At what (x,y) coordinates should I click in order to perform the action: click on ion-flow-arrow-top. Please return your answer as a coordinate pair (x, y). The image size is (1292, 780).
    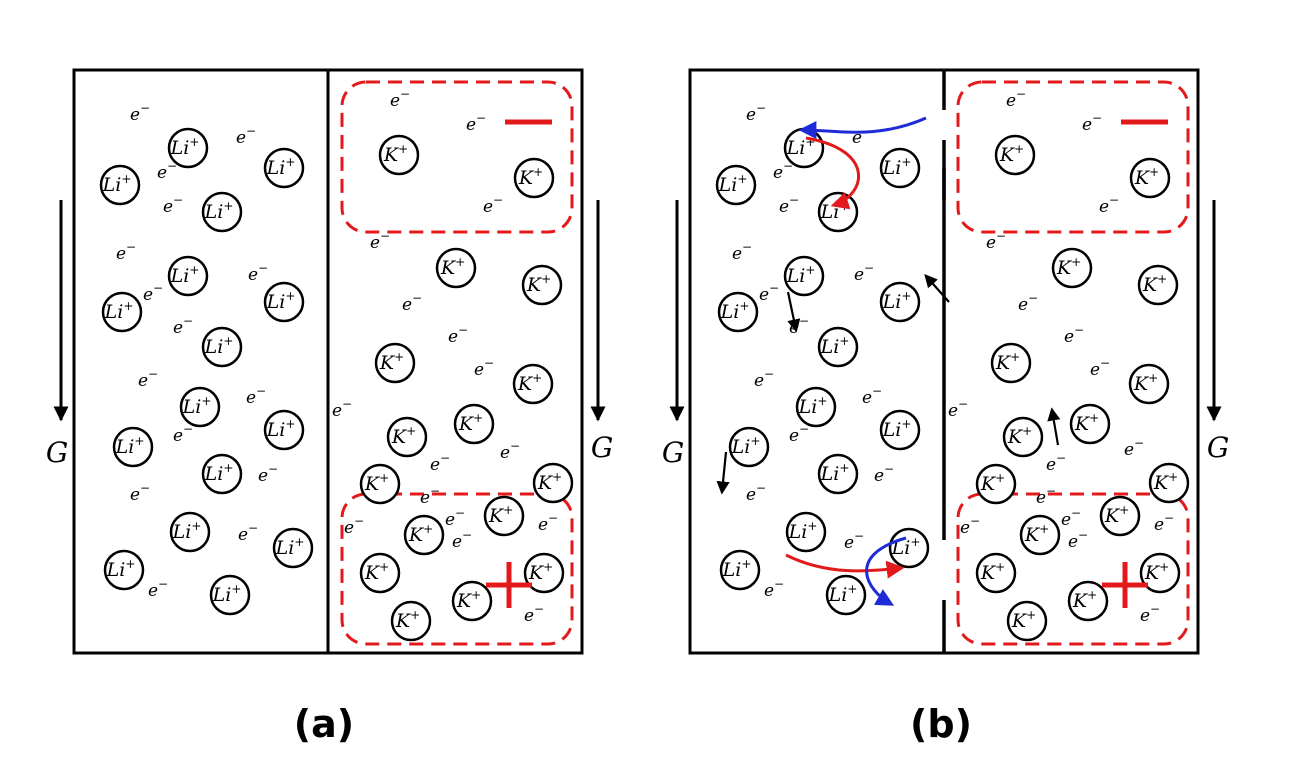
    Looking at the image, I should click on (833, 173).